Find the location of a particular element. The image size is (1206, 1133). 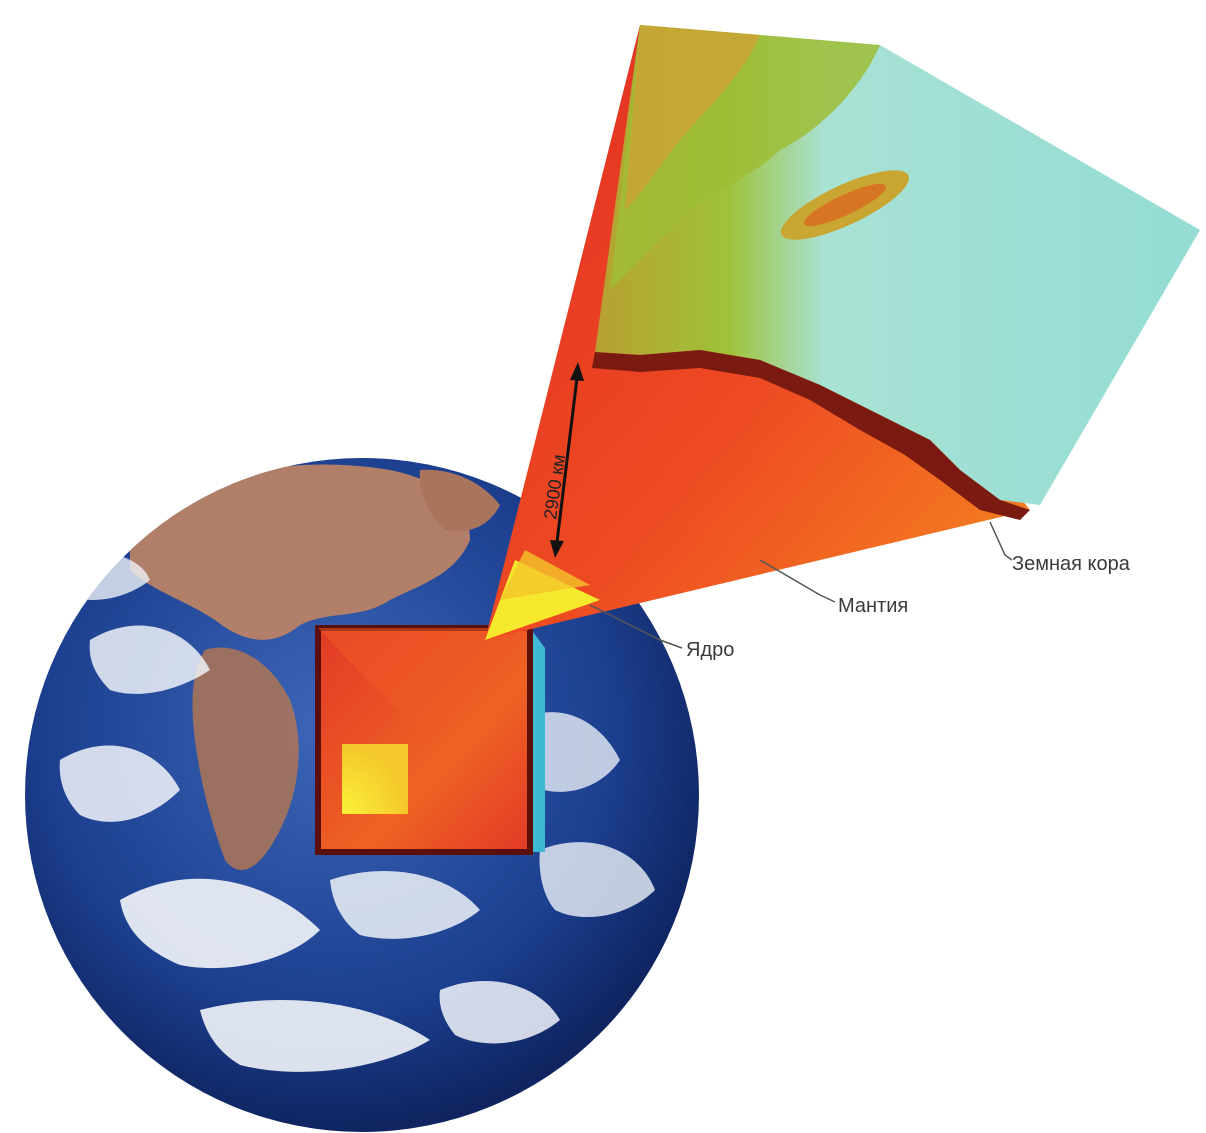

core-label: Ядро is located at coordinates (710, 650).